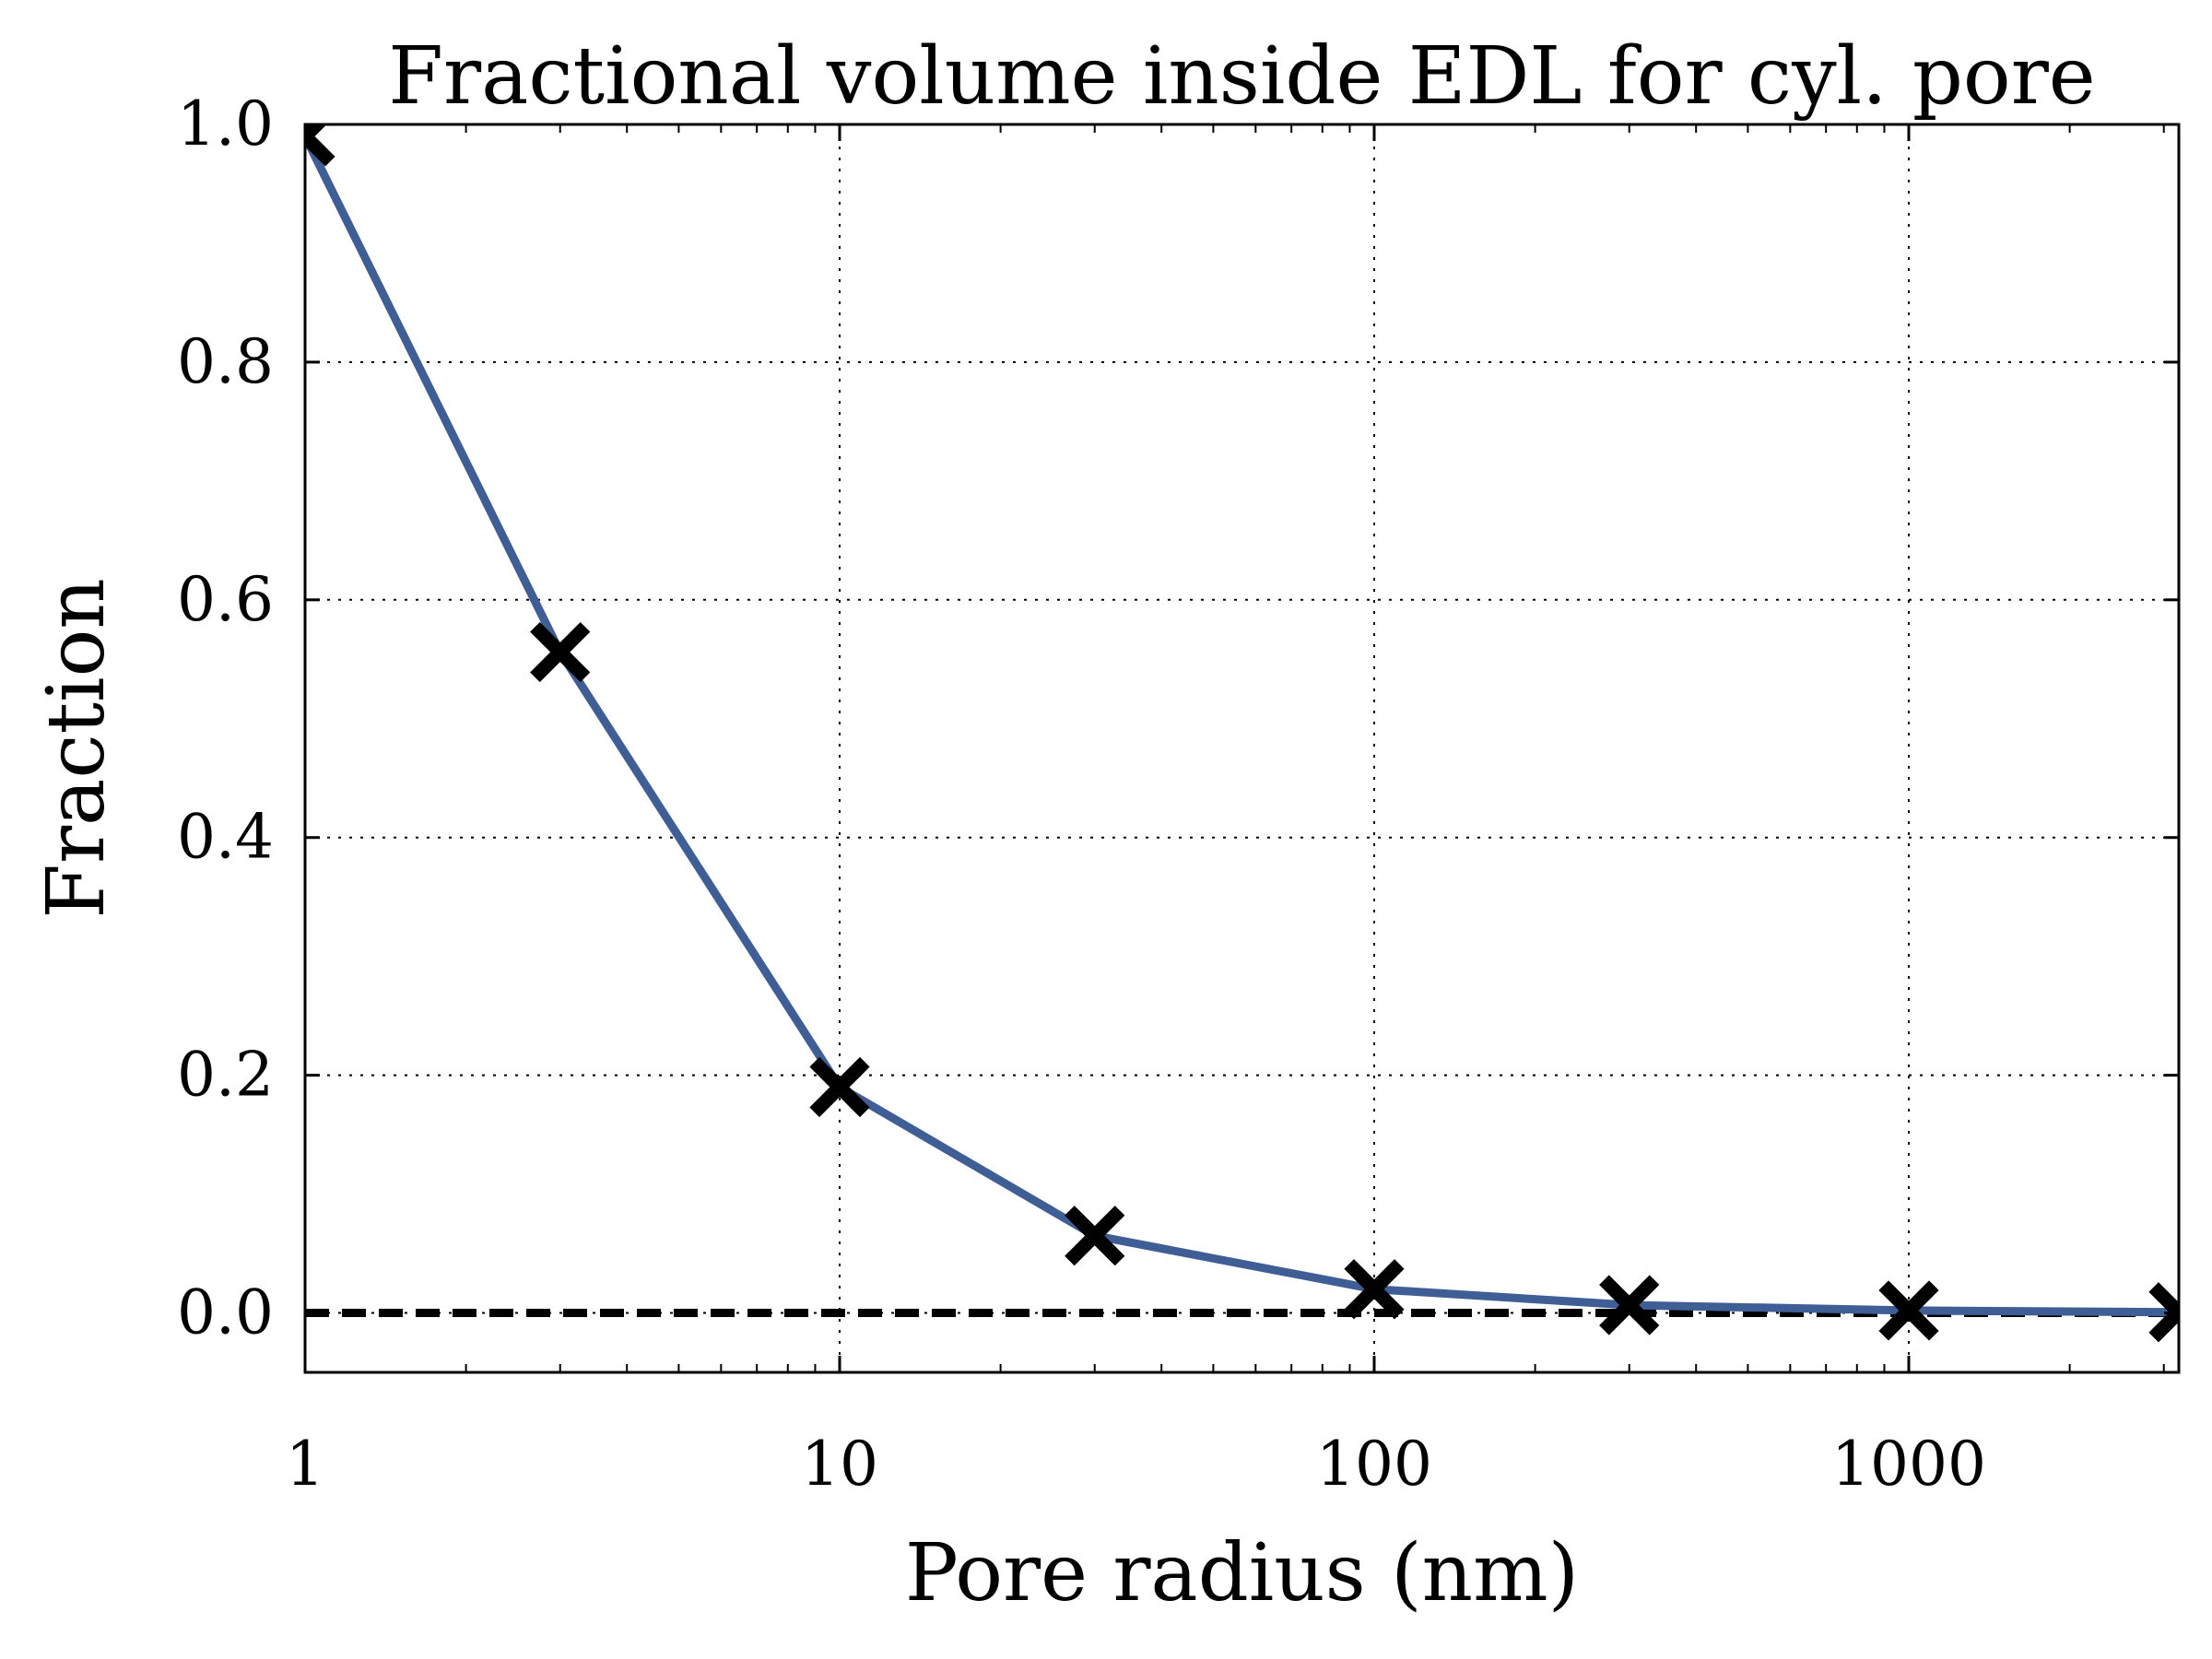 The height and width of the screenshot is (1659, 2212). Describe the element at coordinates (225, 123) in the screenshot. I see `y-tick-label: 1.0` at that location.